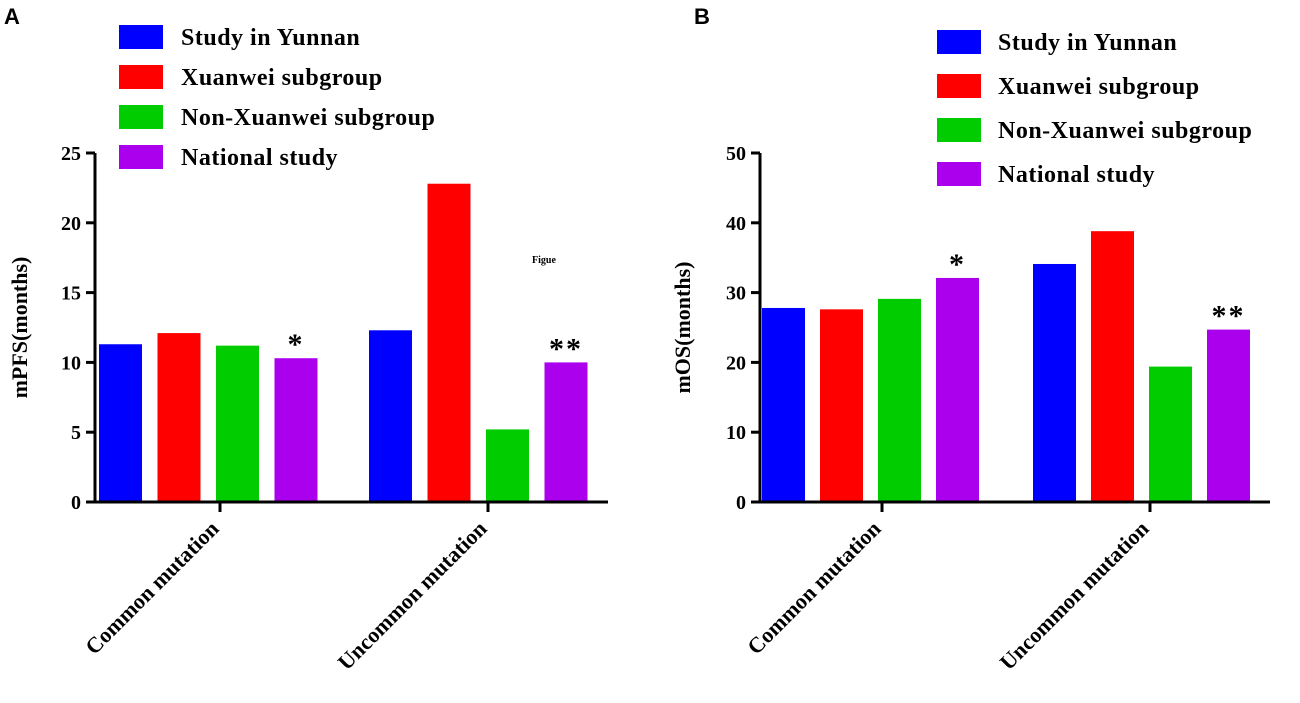 Image resolution: width=1300 pixels, height=703 pixels. I want to click on y-axis-label-b: mOS(months), so click(682, 327).